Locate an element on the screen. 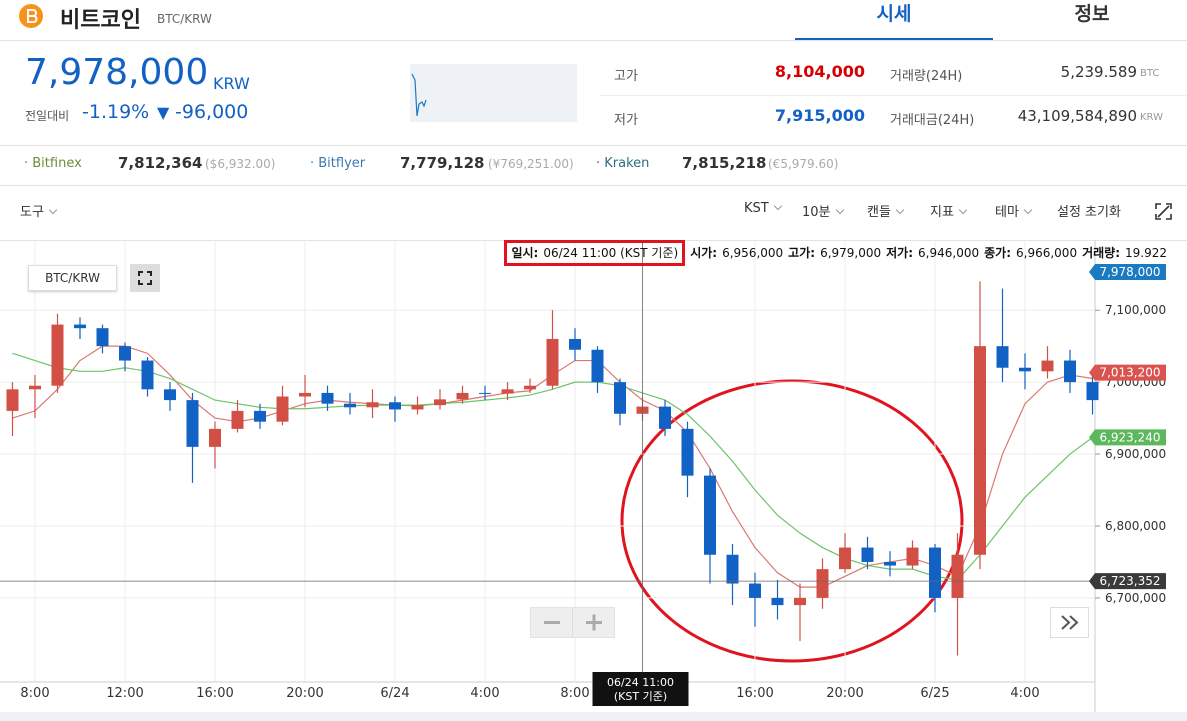 Image resolution: width=1187 pixels, height=721 pixels. stat-unit: KRW is located at coordinates (1151, 117).